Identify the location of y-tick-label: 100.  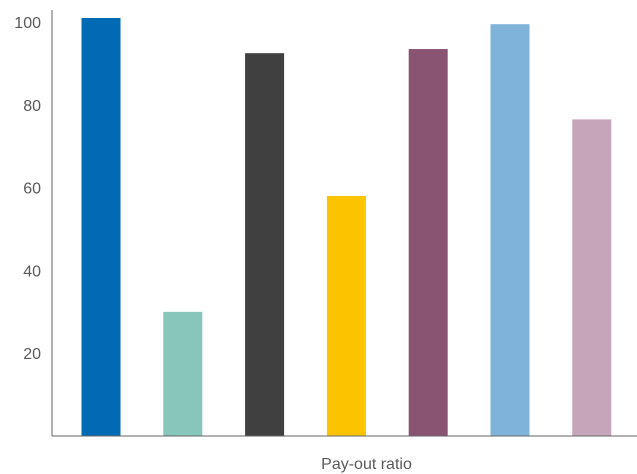
(27, 23).